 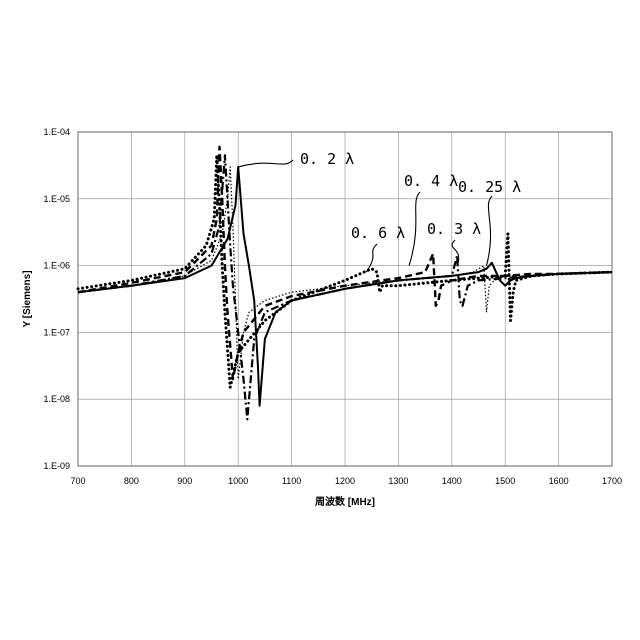 What do you see at coordinates (238, 481) in the screenshot?
I see `x-tick-label: 1000` at bounding box center [238, 481].